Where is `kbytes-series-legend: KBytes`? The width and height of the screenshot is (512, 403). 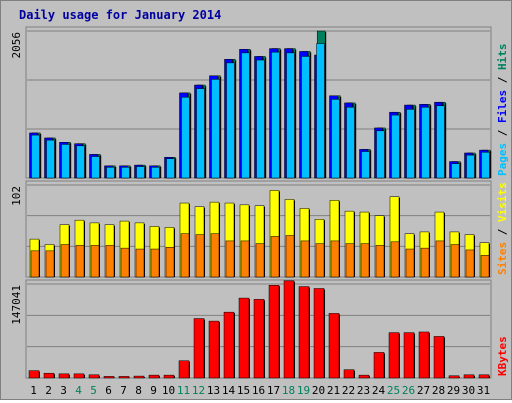
kbytes-series-legend: KBytes is located at coordinates (502, 356).